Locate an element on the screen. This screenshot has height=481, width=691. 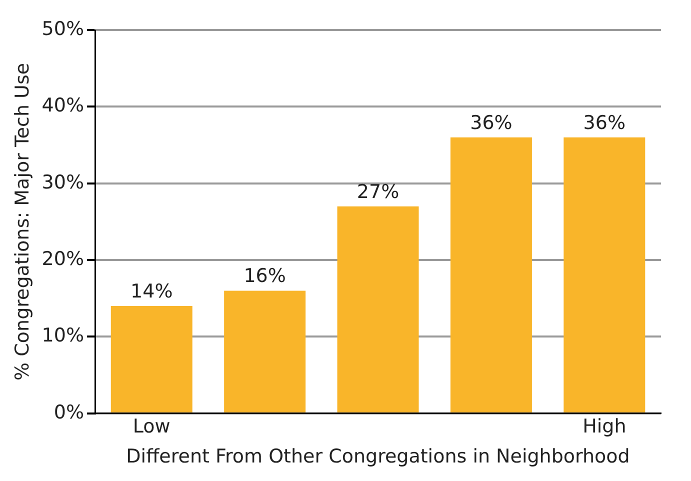
y-tick-label: 20% is located at coordinates (63, 259).